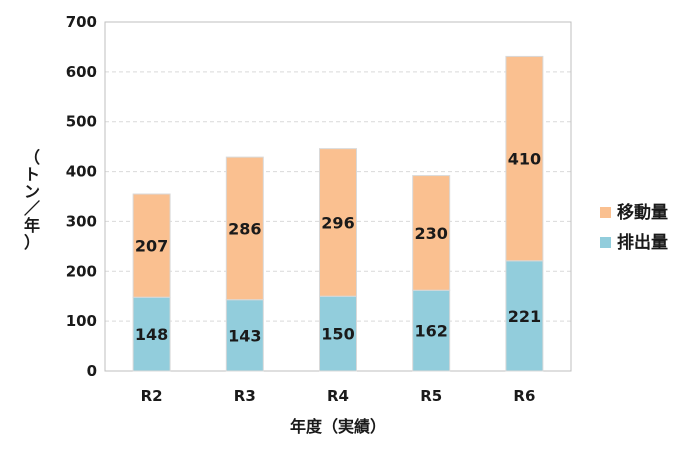 The width and height of the screenshot is (700, 466). I want to click on data-label: 150, so click(337, 334).